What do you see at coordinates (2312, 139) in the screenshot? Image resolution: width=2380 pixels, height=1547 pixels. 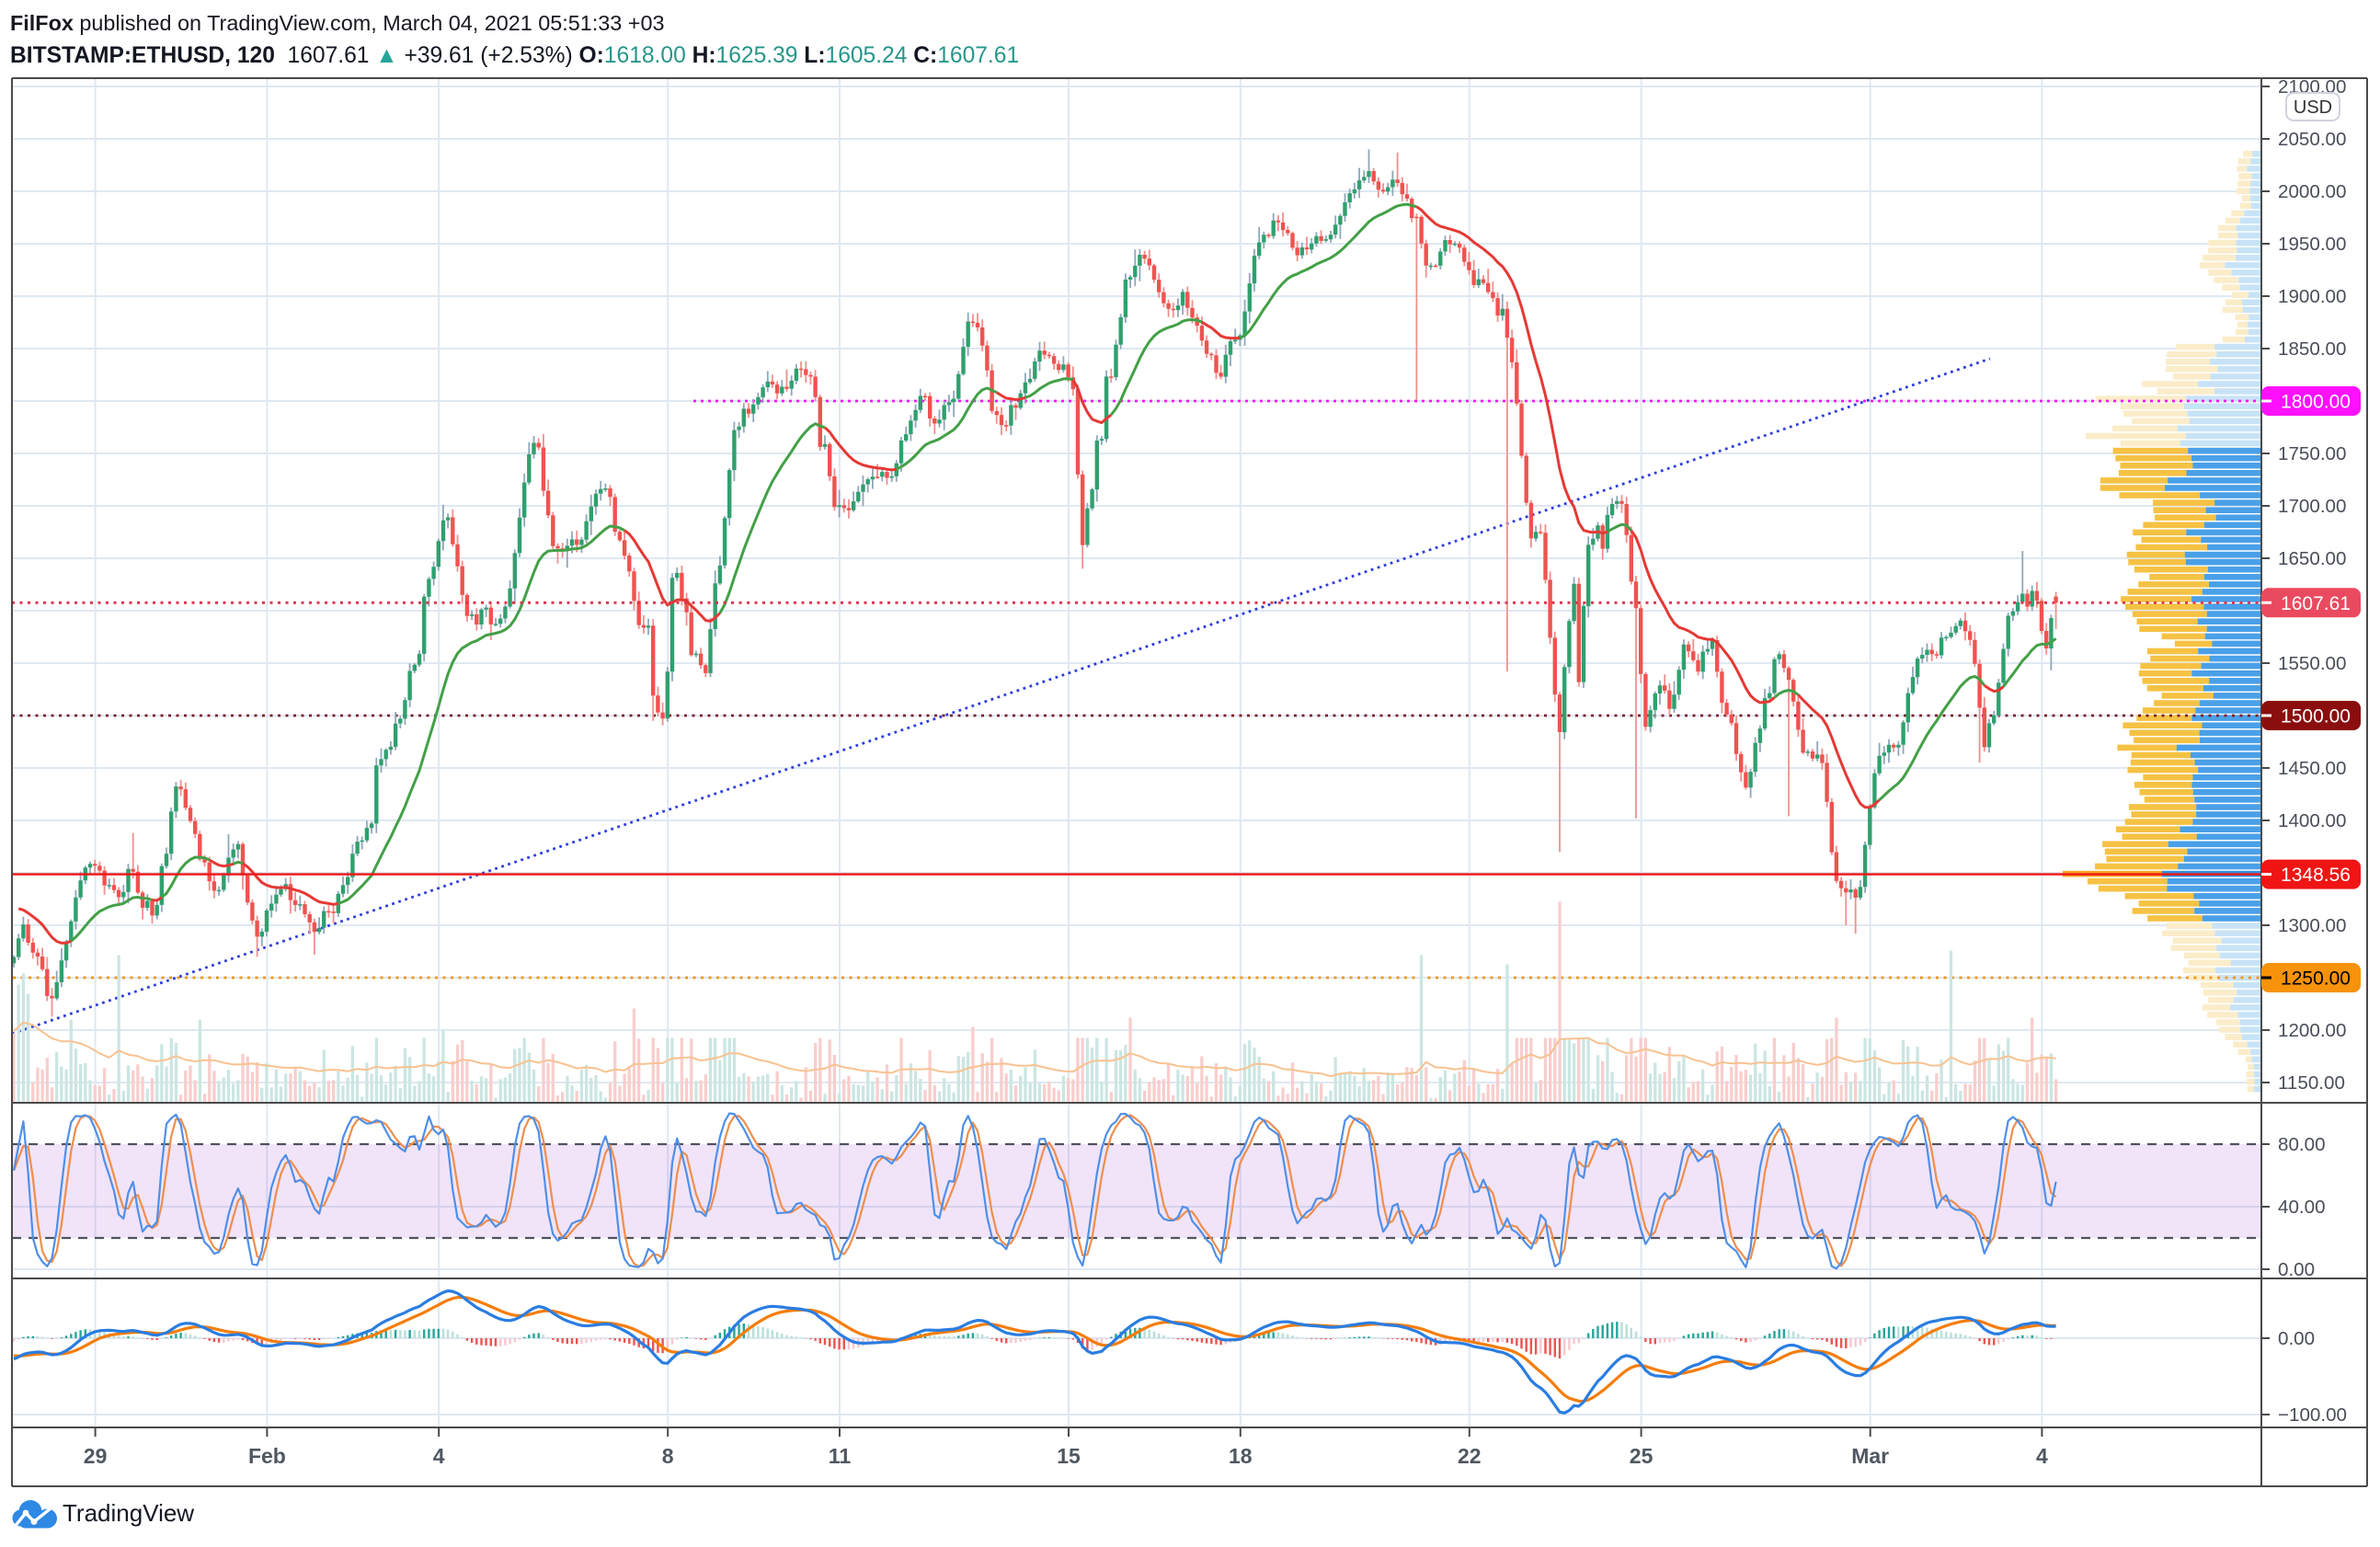 I see `svg-text: 2050.00` at bounding box center [2312, 139].